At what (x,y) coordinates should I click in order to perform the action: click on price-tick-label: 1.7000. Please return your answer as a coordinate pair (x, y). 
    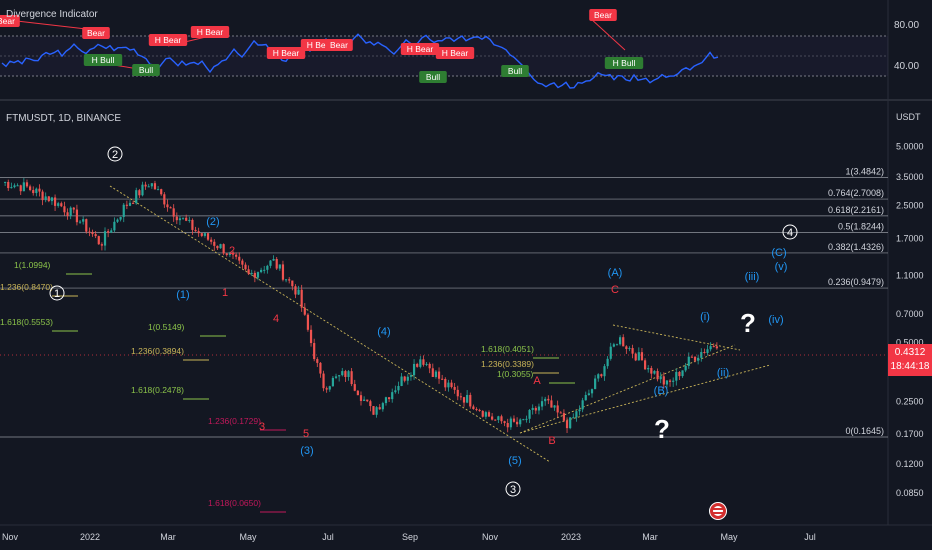
    Looking at the image, I should click on (910, 238).